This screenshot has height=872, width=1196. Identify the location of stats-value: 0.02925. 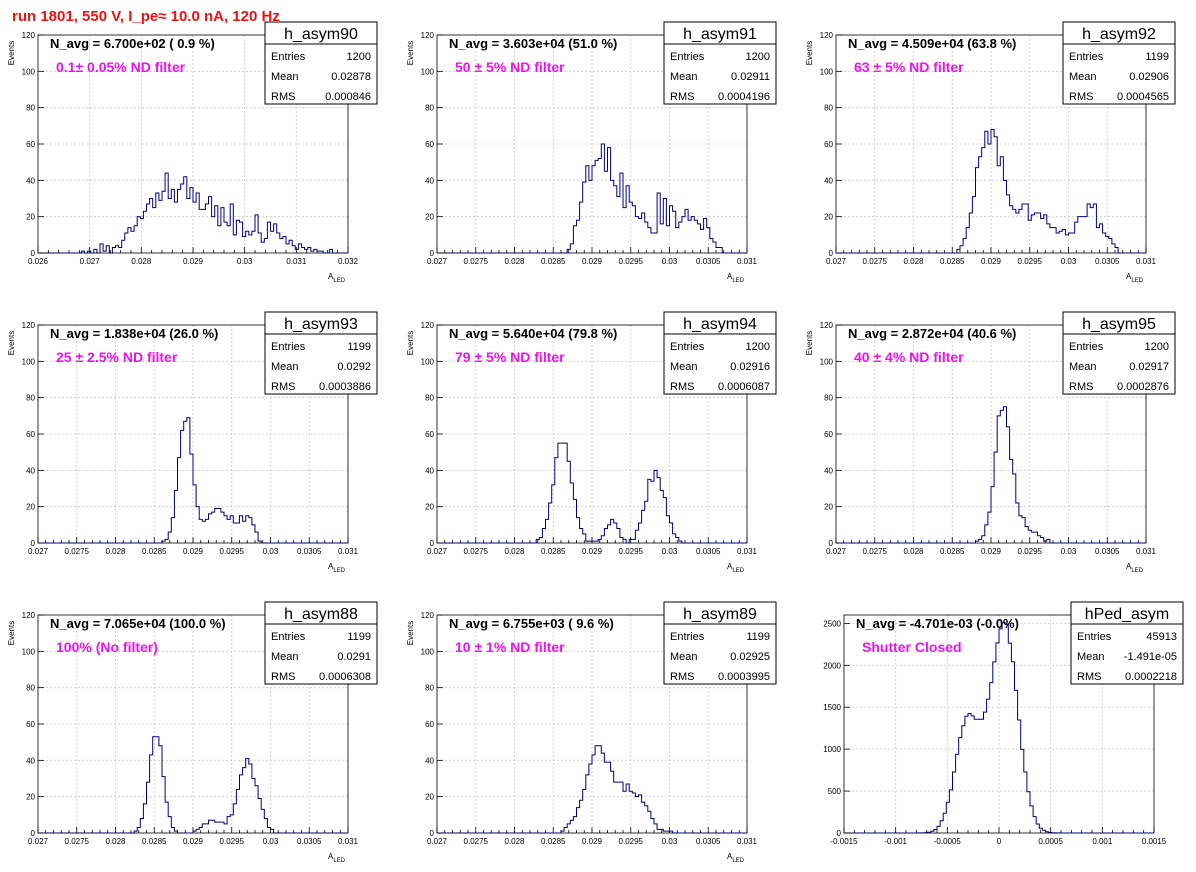
(750, 657).